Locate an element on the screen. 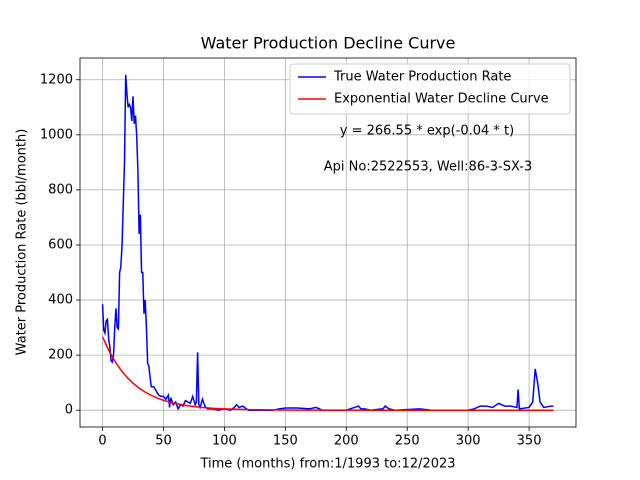 Image resolution: width=640 pixels, height=480 pixels. x-tick-label: 50 is located at coordinates (163, 441).